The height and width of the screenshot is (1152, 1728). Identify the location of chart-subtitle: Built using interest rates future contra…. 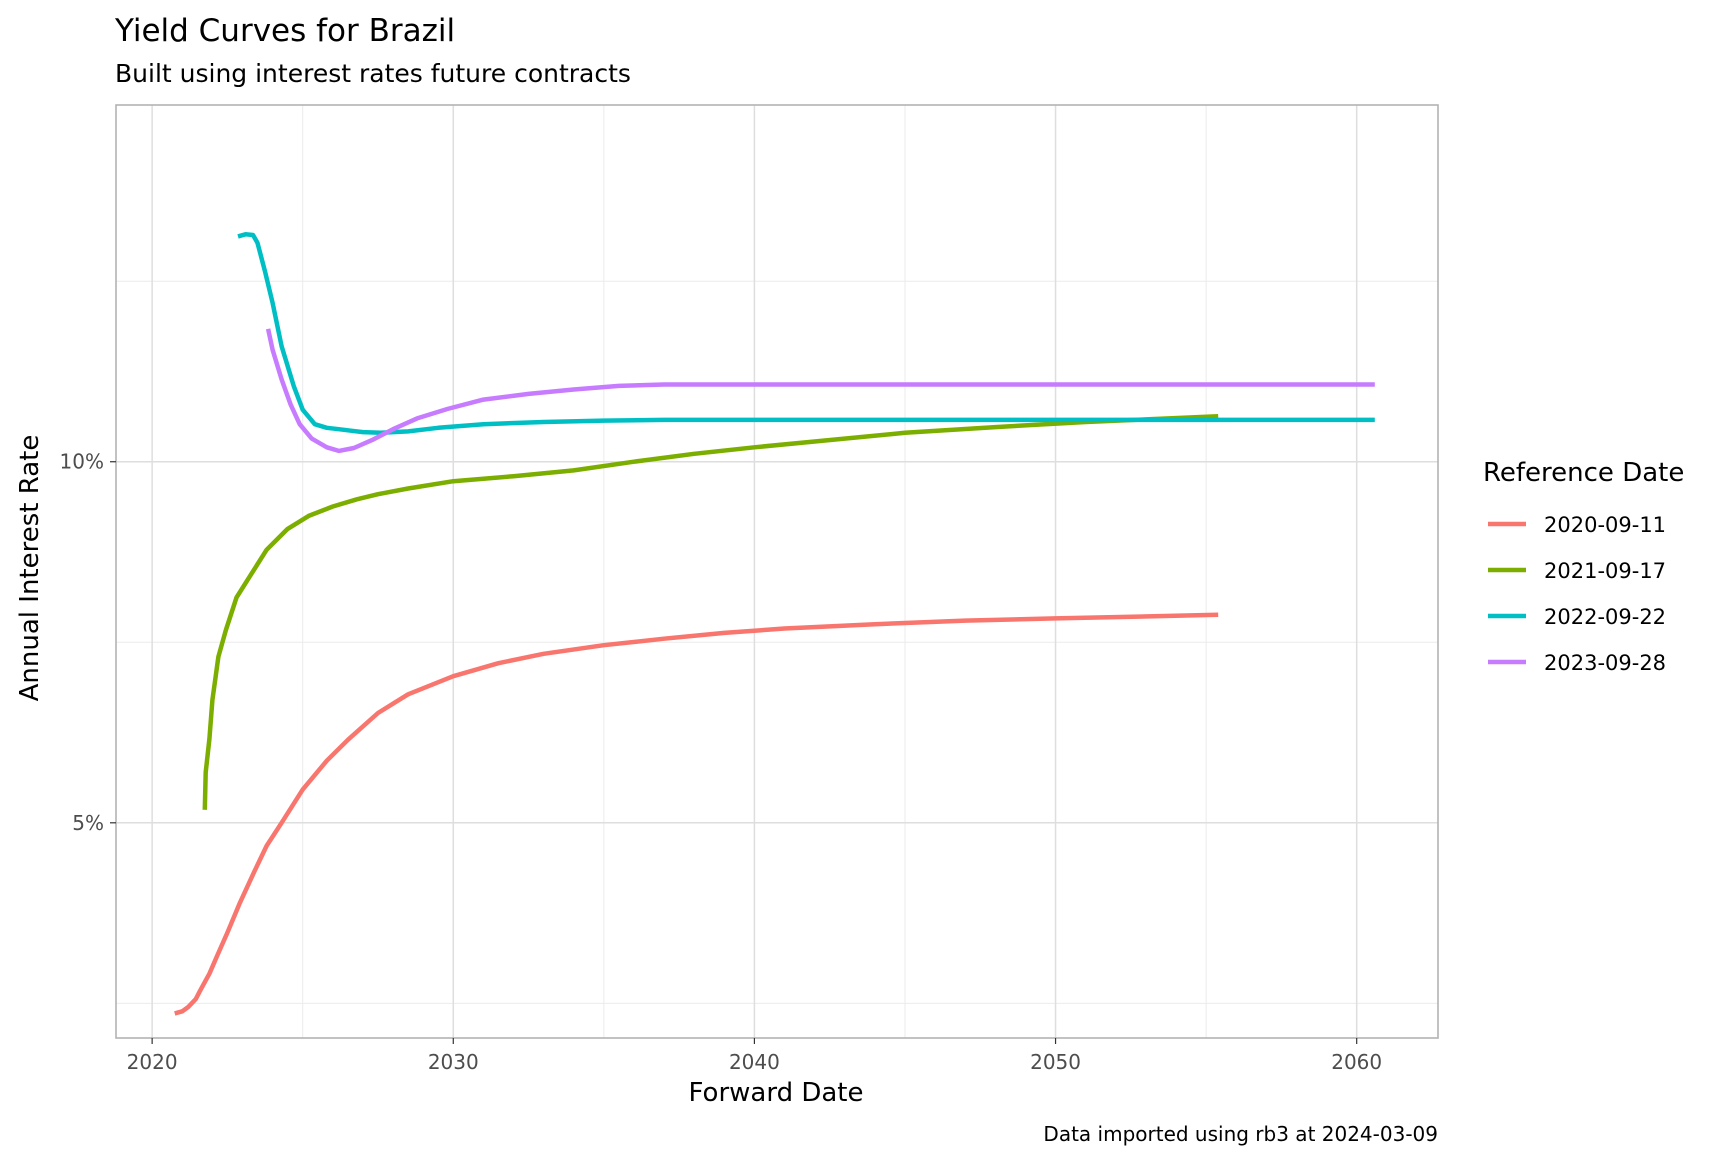
(373, 73).